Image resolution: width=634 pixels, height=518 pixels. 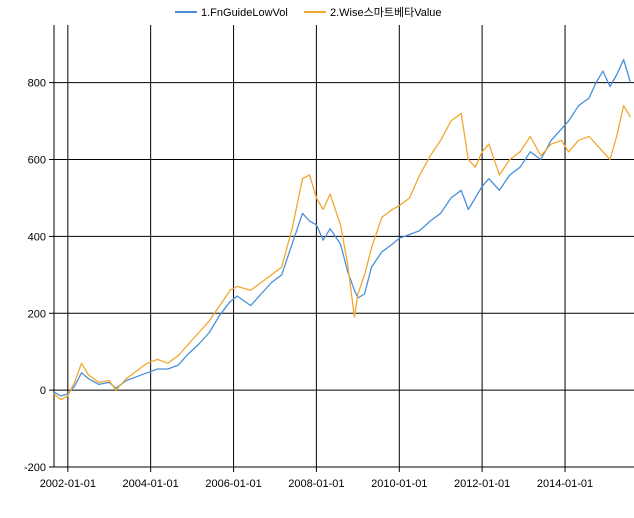 What do you see at coordinates (482, 484) in the screenshot?
I see `x-tick-label: 2012-01-01` at bounding box center [482, 484].